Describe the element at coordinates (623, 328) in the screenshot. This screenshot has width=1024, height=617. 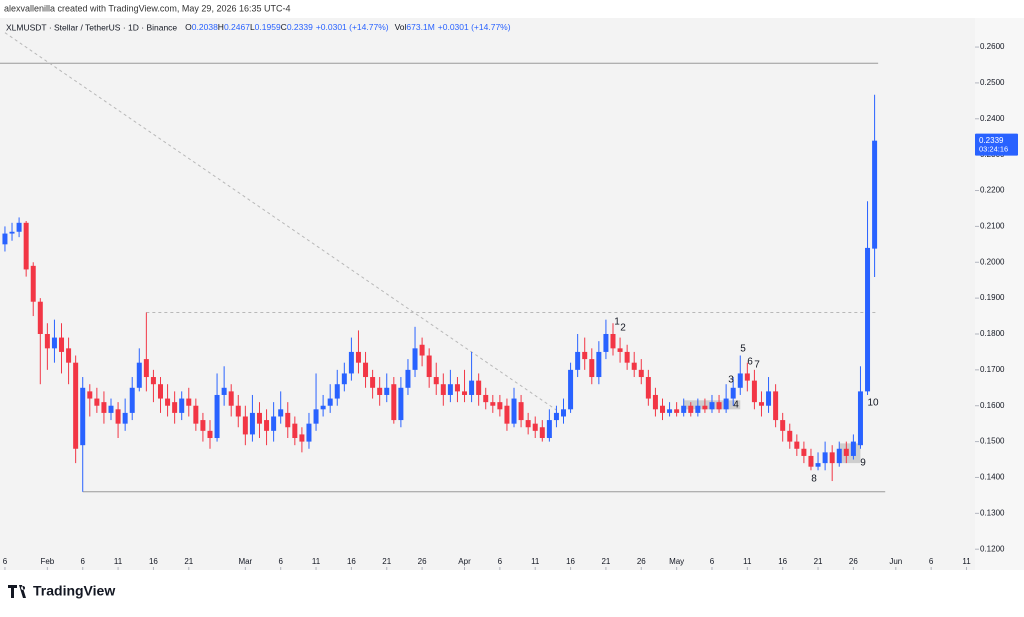
I see `annotation: 2` at that location.